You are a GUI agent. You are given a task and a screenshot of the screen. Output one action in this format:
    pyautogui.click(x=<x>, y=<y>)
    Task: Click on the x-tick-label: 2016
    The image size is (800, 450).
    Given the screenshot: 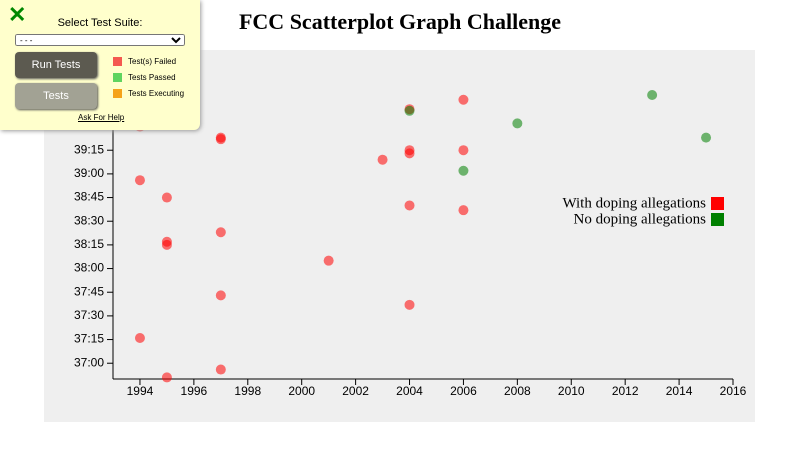 What is the action you would take?
    pyautogui.click(x=733, y=391)
    